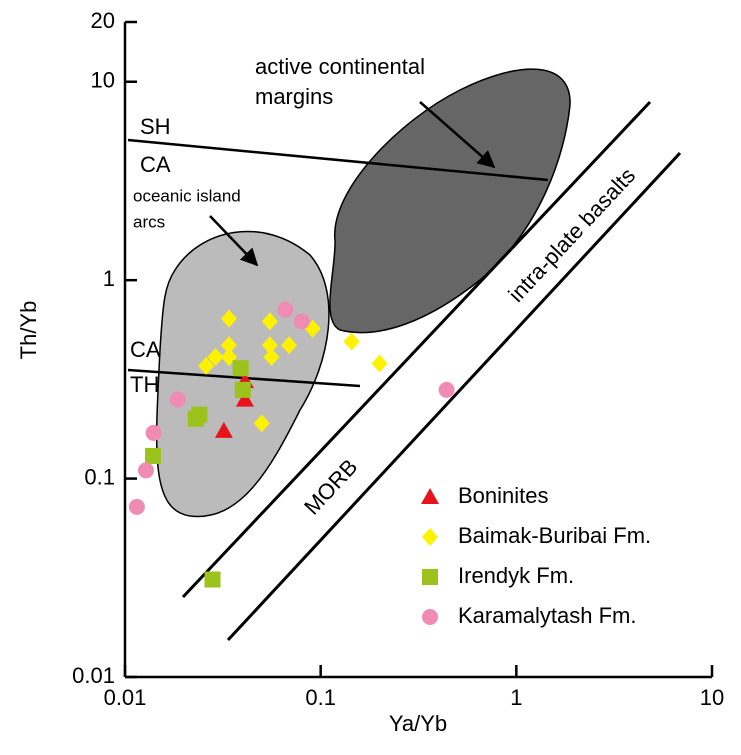 The width and height of the screenshot is (741, 755). I want to click on x-tick-label: 1, so click(516, 697).